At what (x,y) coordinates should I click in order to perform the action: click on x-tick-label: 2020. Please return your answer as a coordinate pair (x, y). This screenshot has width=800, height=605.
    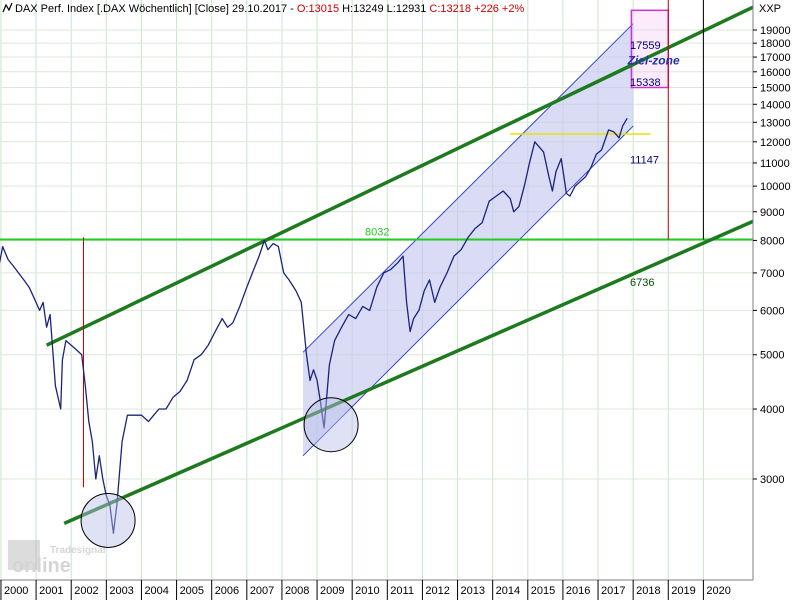
    Looking at the image, I should click on (718, 591).